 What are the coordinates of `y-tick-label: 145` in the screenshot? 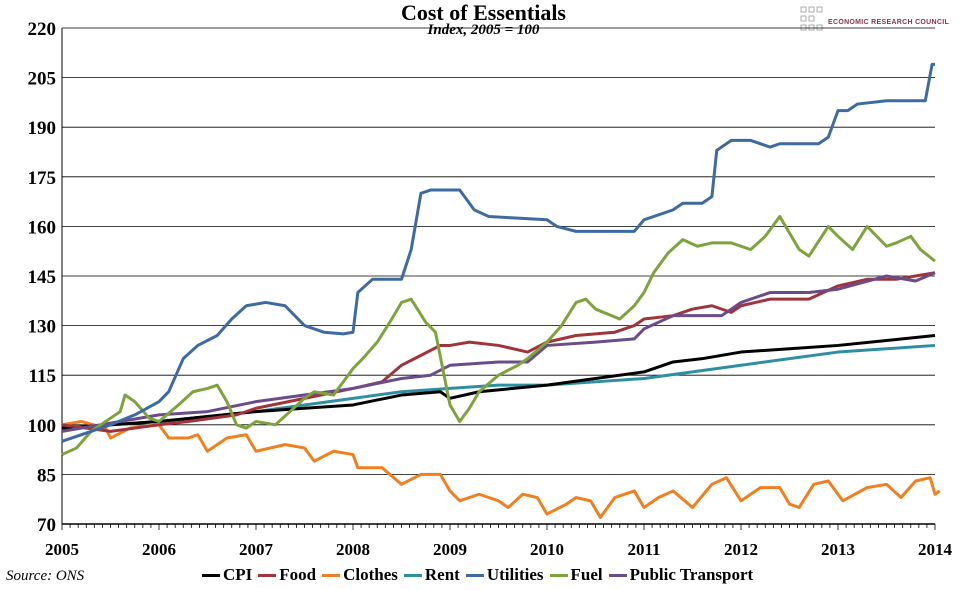 It's located at (42, 277).